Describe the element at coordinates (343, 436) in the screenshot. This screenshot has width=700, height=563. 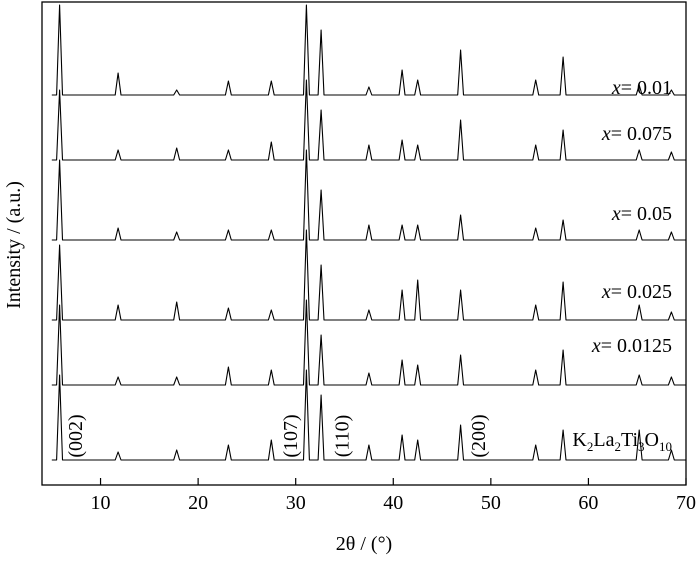
I see `peak-annotation: (110)` at that location.